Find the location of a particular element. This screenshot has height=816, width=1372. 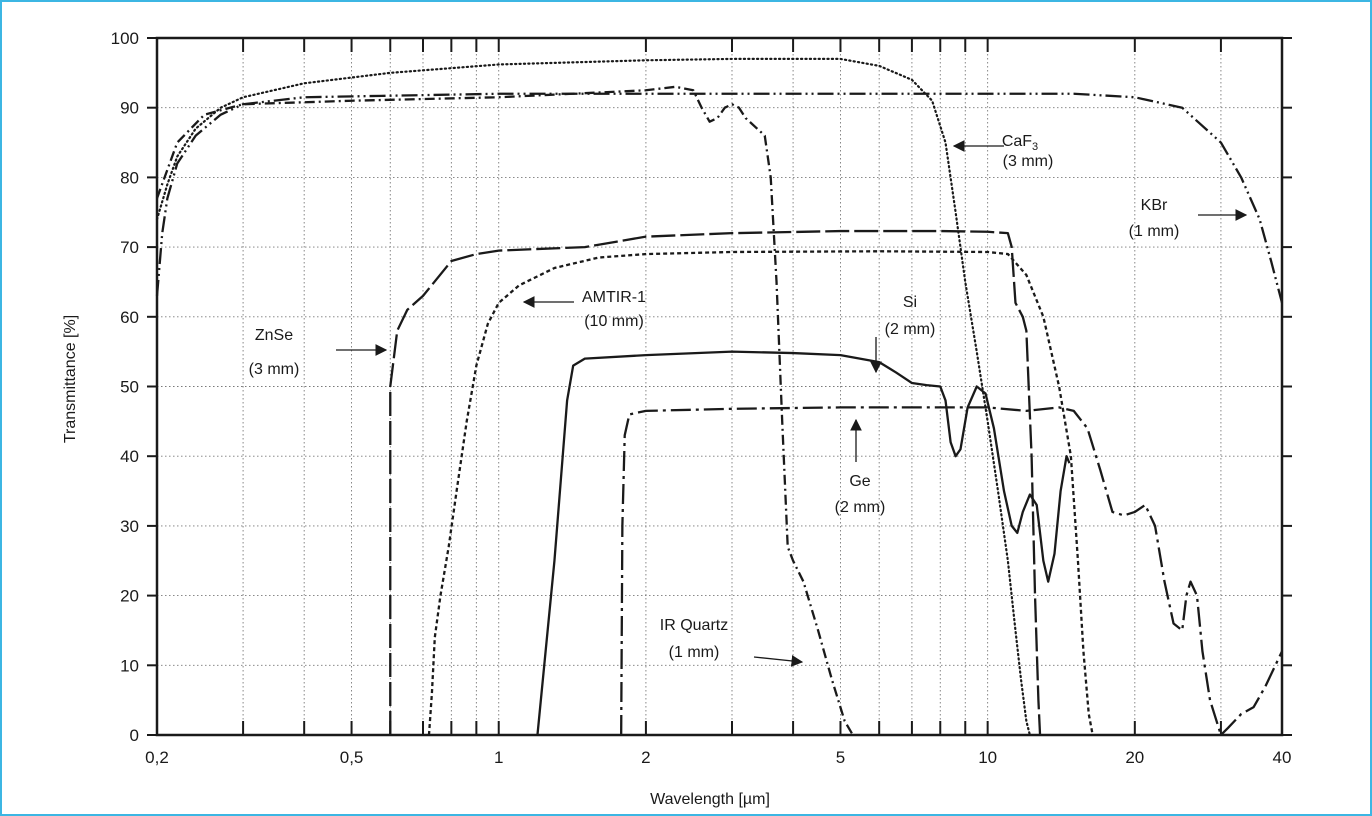

annotation-si-thickness: (2 mm) is located at coordinates (910, 329).